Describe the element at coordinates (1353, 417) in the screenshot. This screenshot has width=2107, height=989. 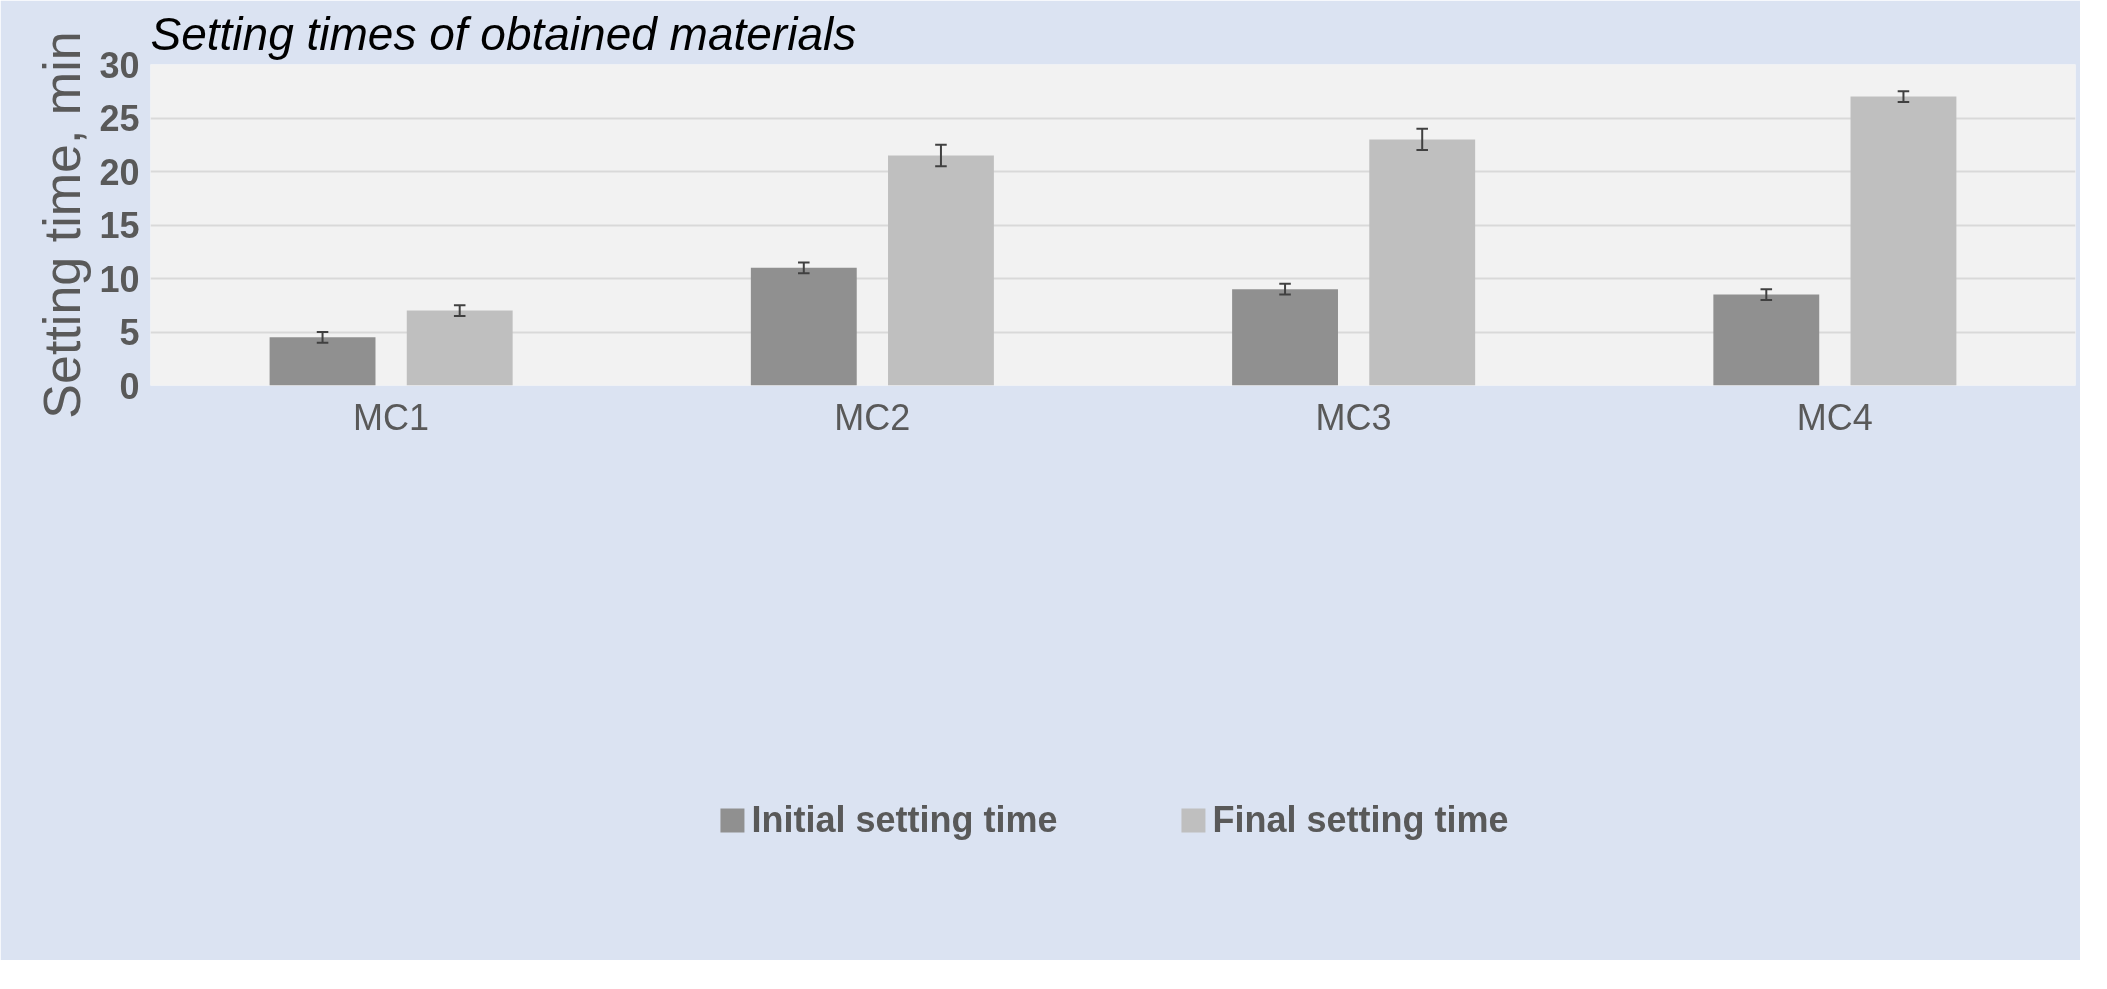
I see `x-tick-label: MC3` at that location.